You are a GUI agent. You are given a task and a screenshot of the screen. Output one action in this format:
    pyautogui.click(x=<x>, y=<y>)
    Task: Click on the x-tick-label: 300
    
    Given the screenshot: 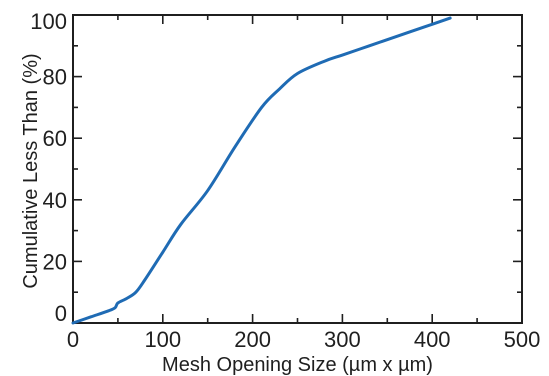 What is the action you would take?
    pyautogui.click(x=342, y=339)
    